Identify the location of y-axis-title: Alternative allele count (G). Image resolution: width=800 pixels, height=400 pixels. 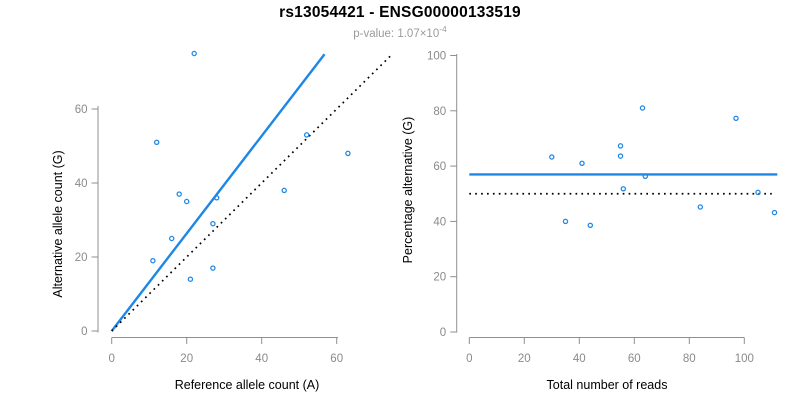
(58, 223).